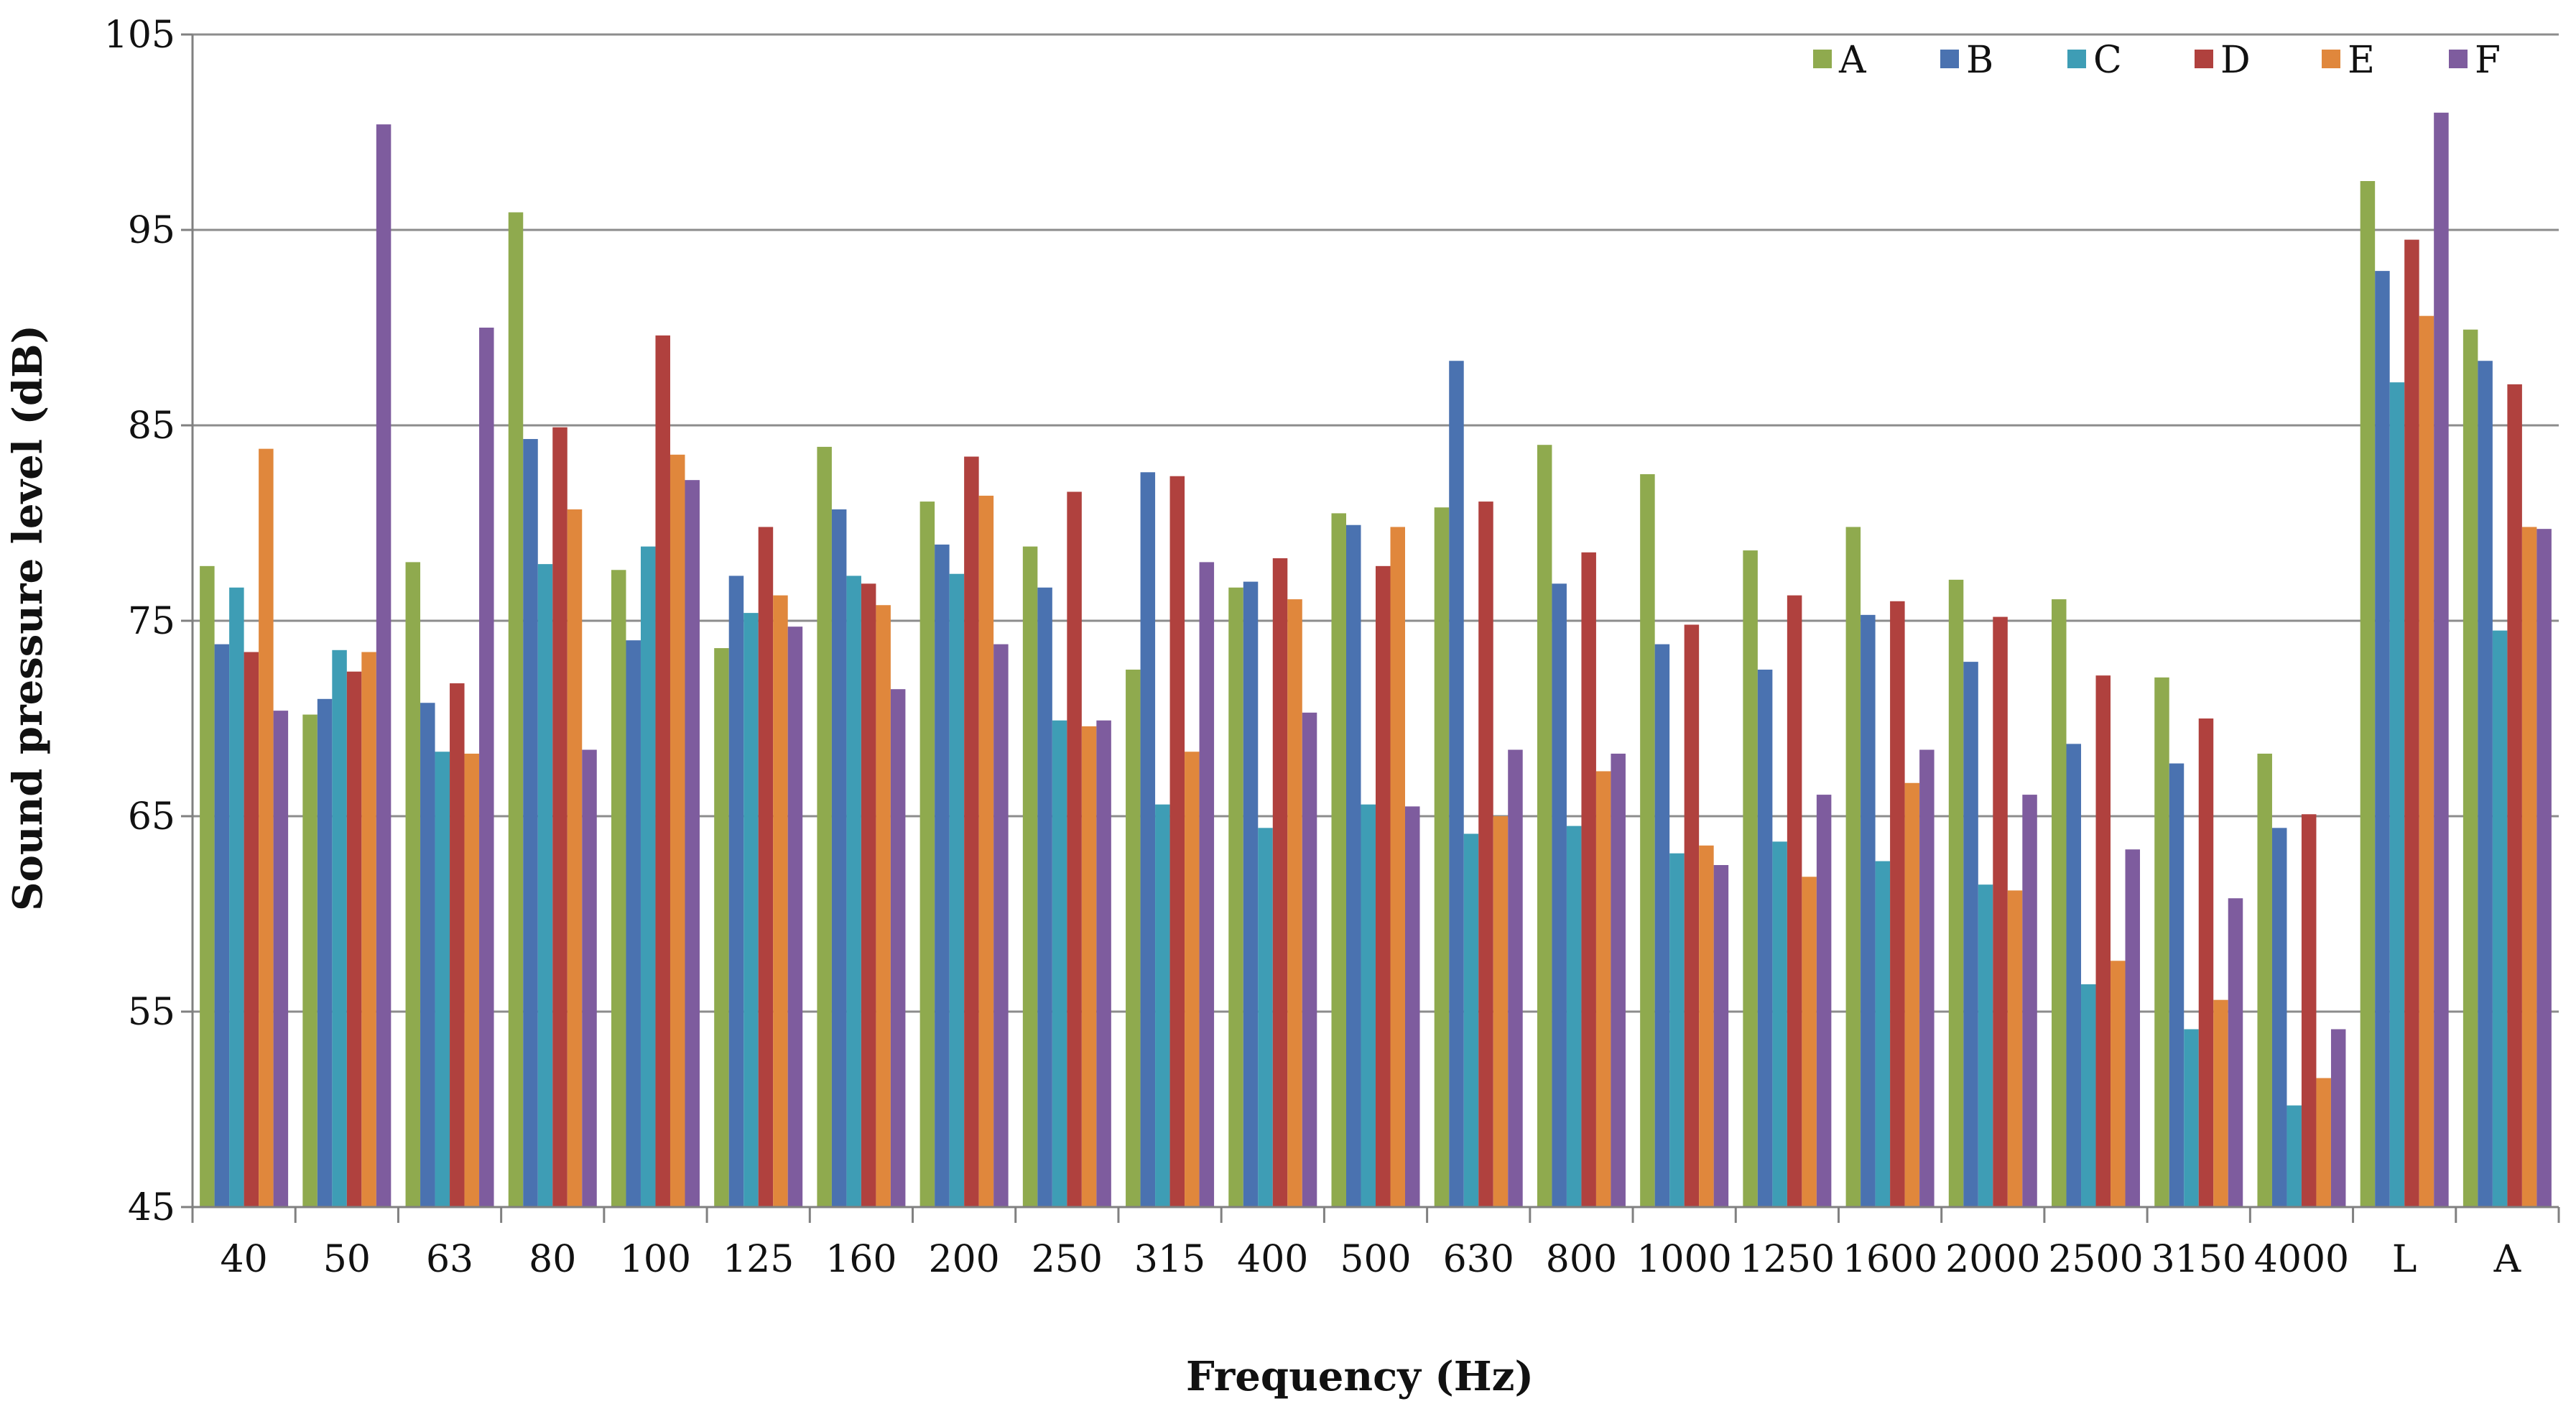  What do you see at coordinates (151, 817) in the screenshot?
I see `y-tick-label: 65` at bounding box center [151, 817].